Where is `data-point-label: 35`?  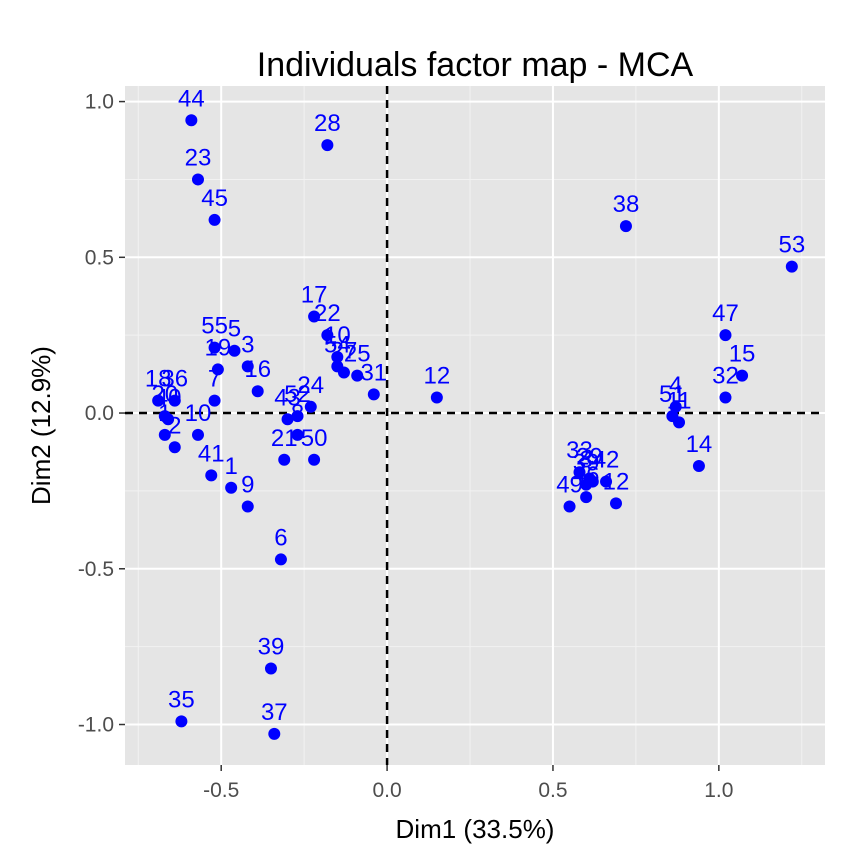
data-point-label: 35 is located at coordinates (181, 699).